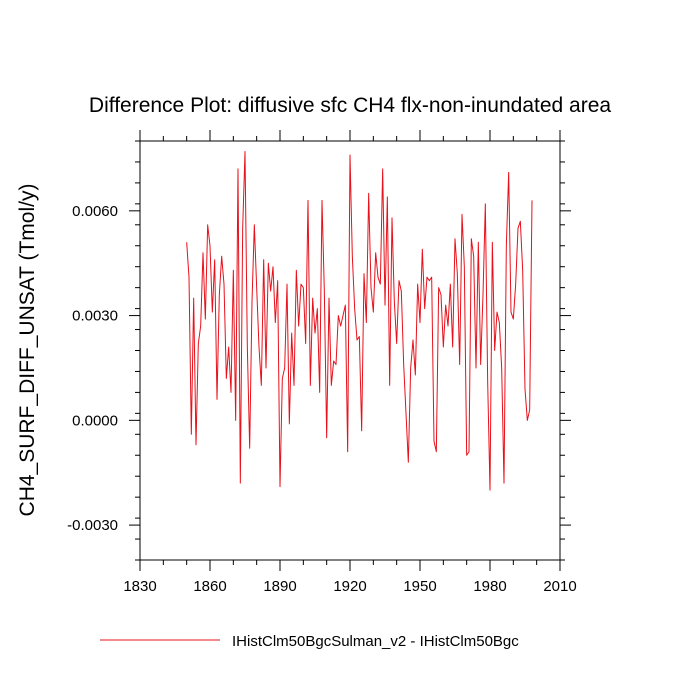 The image size is (700, 700). Describe the element at coordinates (489, 586) in the screenshot. I see `x-tick-label: 1980` at that location.